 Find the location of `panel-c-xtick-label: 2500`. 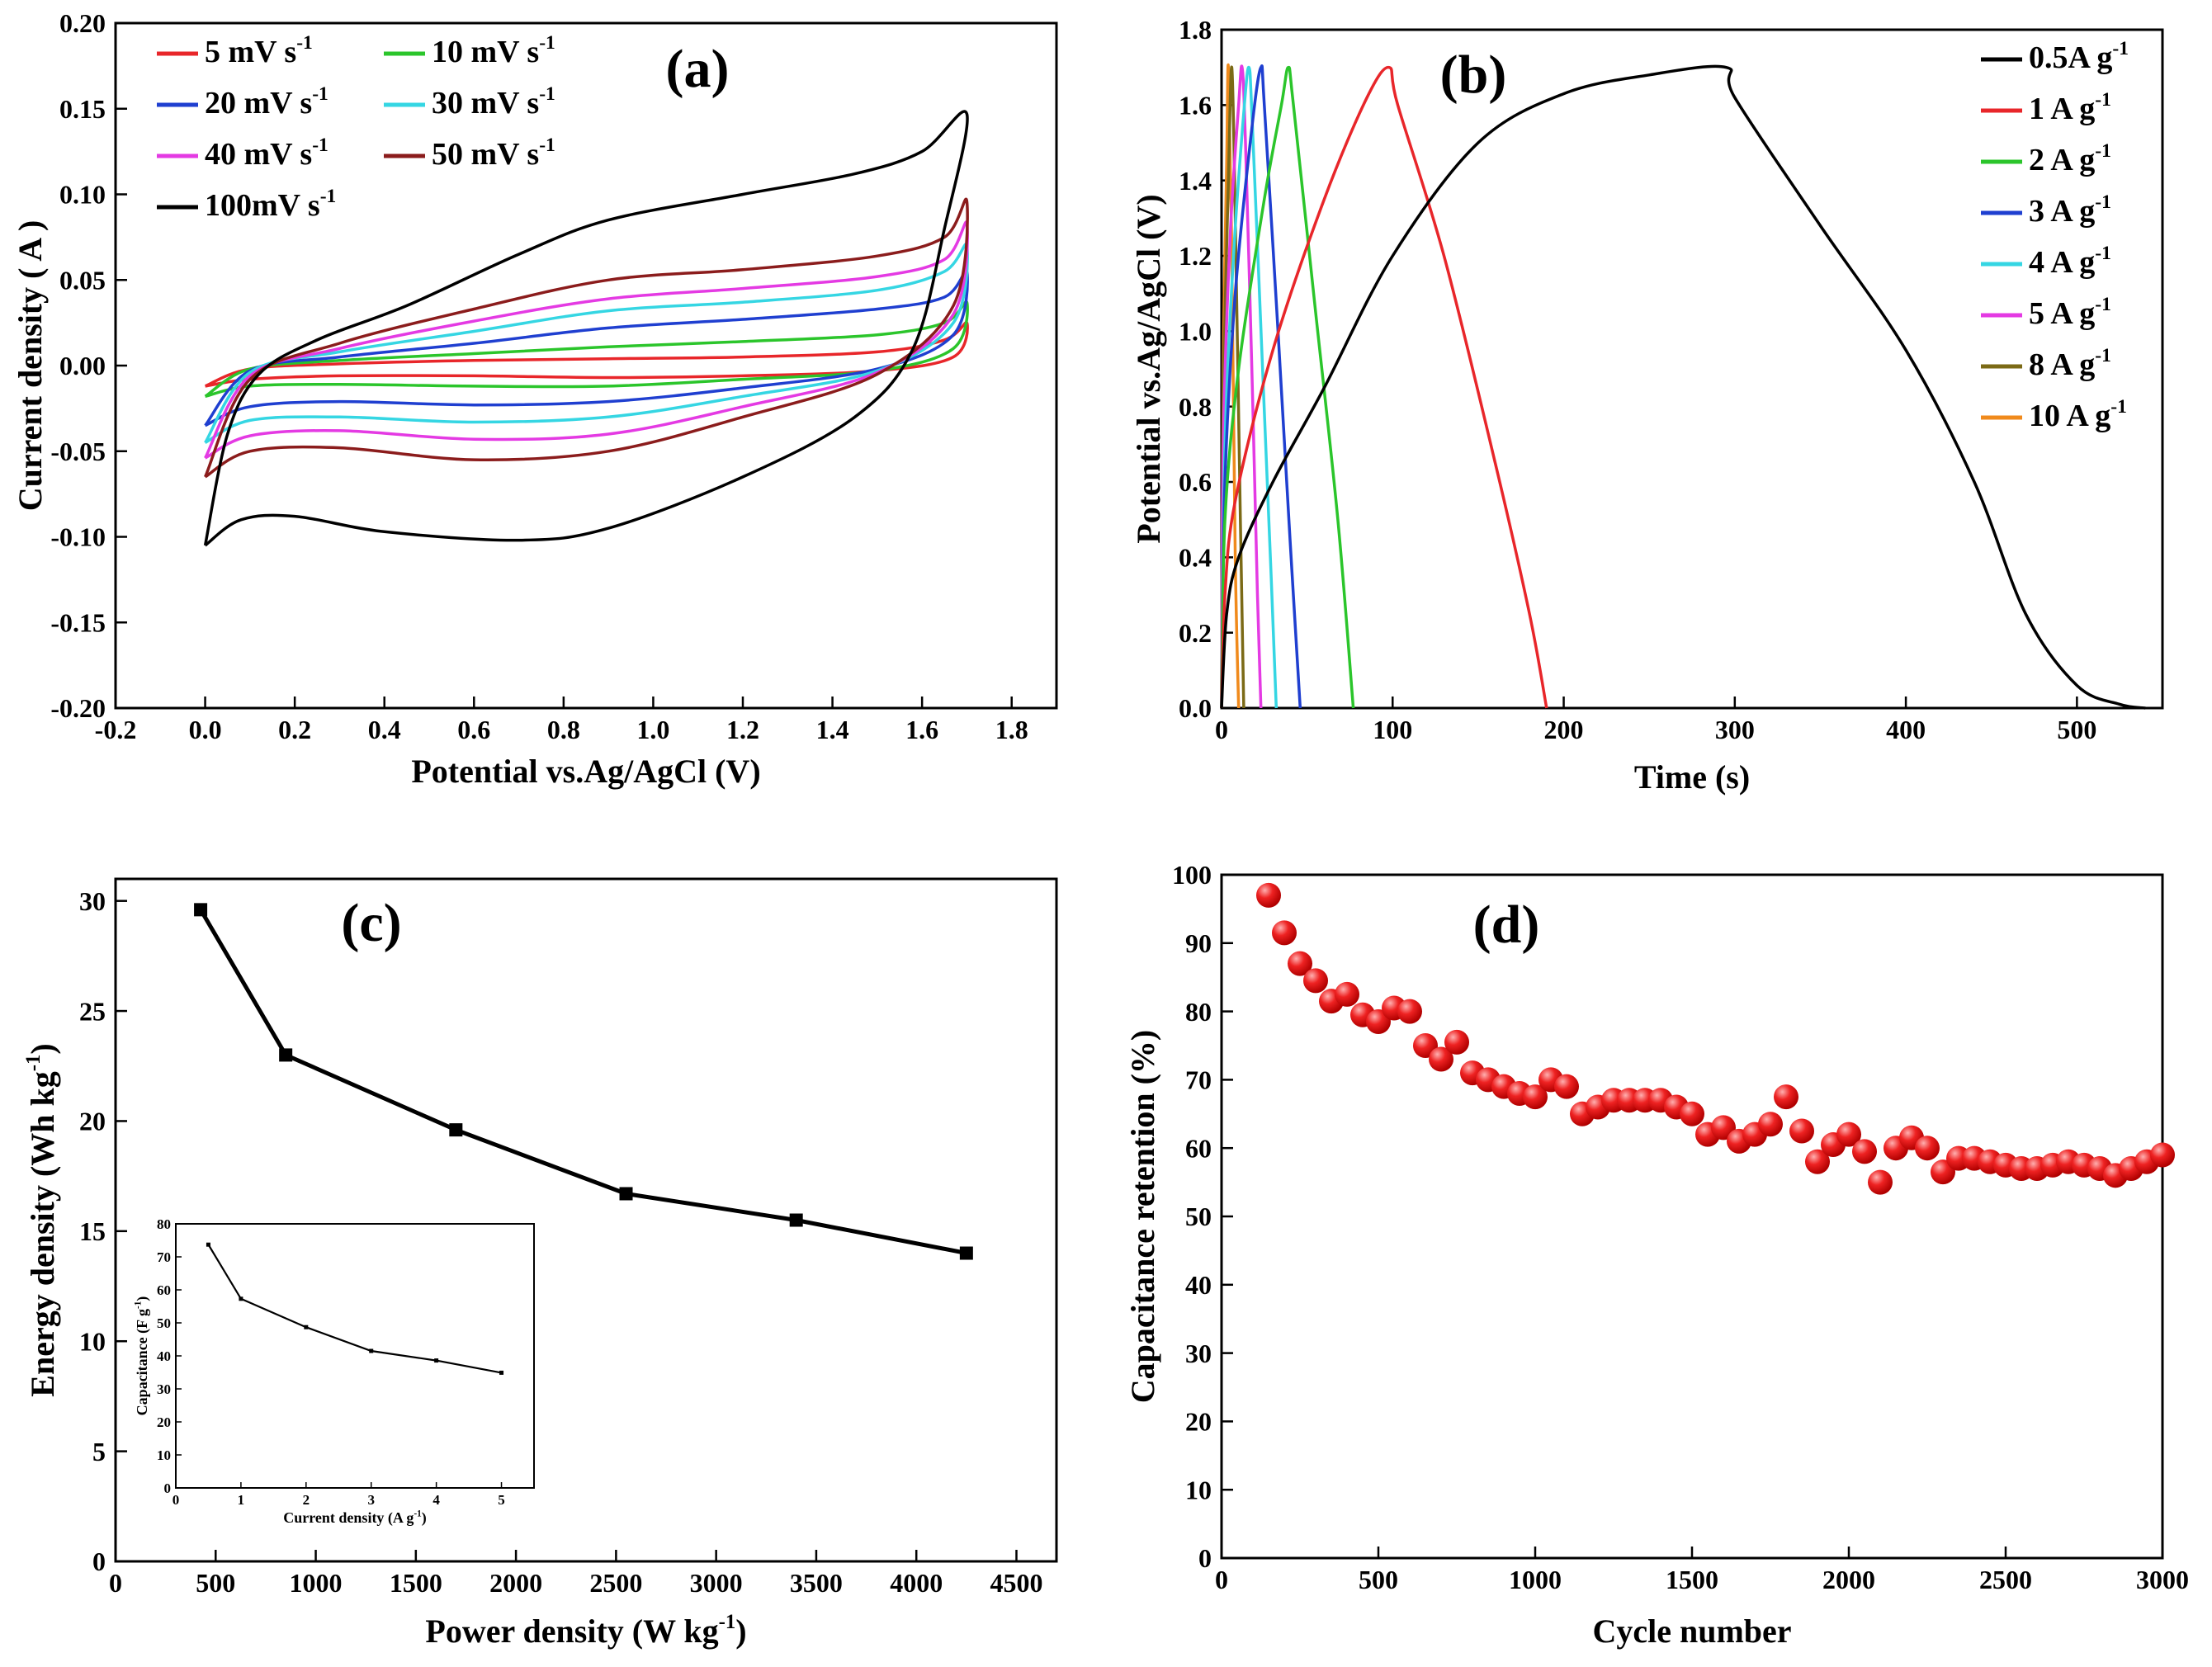

panel-c-xtick-label: 2500 is located at coordinates (615, 1583).